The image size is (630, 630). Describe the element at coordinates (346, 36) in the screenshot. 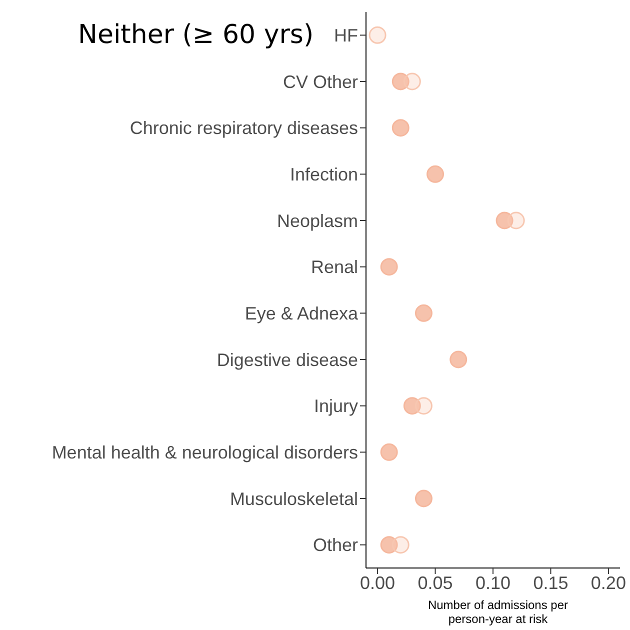

I see `y-tick-label: HF` at that location.